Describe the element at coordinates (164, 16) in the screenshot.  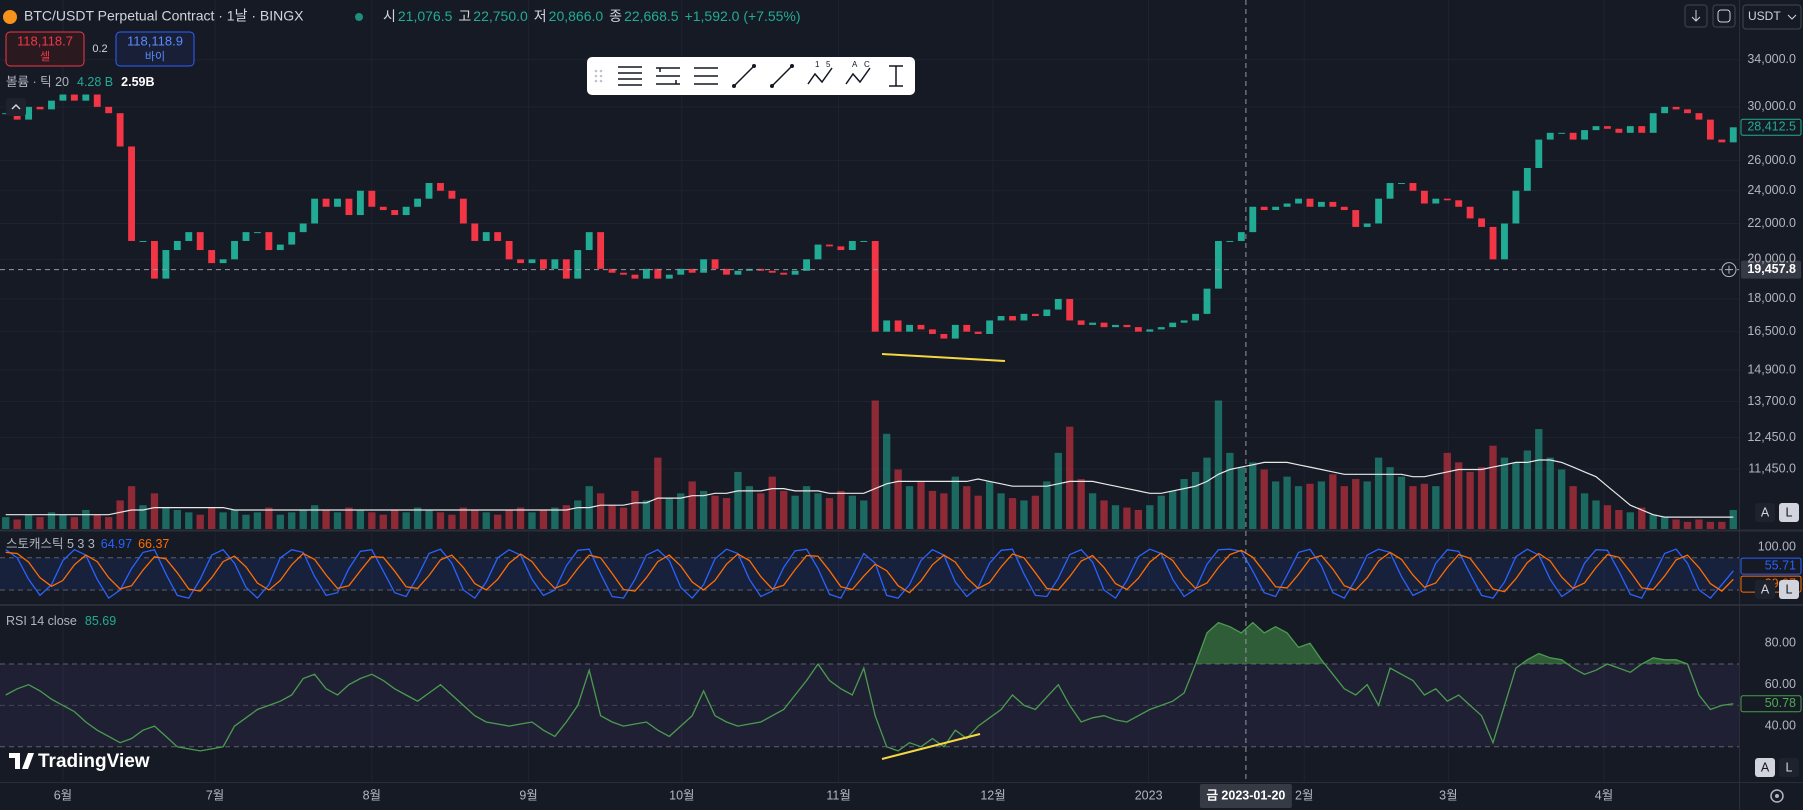
I see `symbol-title: BTC/USDT Perpetual Contract · 1날 · BINGX` at that location.